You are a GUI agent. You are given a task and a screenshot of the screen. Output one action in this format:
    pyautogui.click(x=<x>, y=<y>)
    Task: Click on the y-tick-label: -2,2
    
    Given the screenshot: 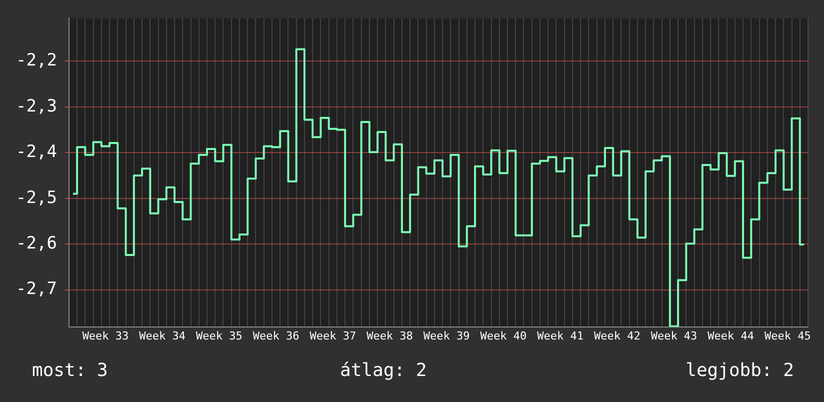 What is the action you would take?
    pyautogui.click(x=36, y=60)
    